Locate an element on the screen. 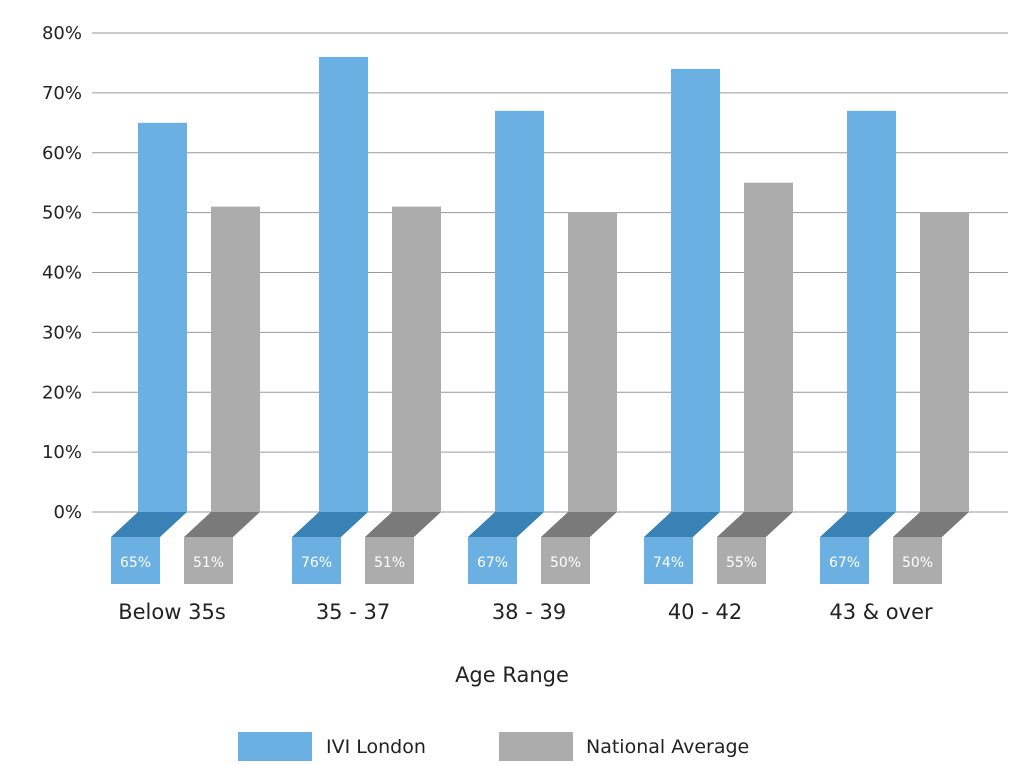  y-tick-label: 80% is located at coordinates (62, 33).